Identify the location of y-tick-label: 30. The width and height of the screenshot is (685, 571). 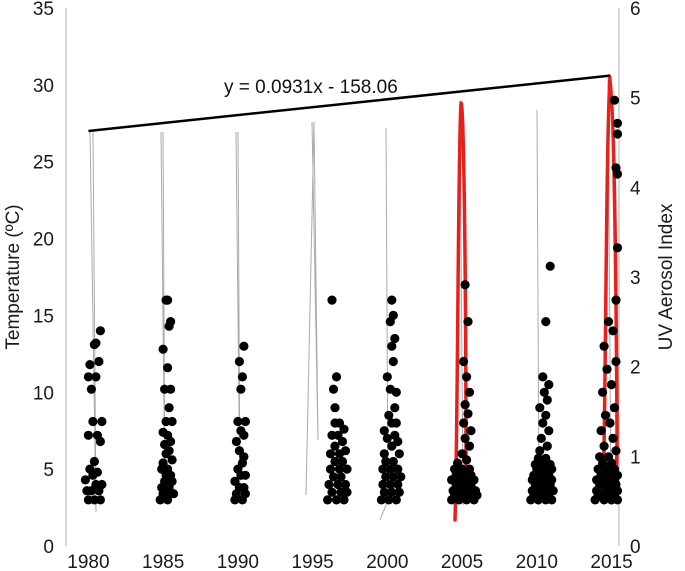
(43, 86).